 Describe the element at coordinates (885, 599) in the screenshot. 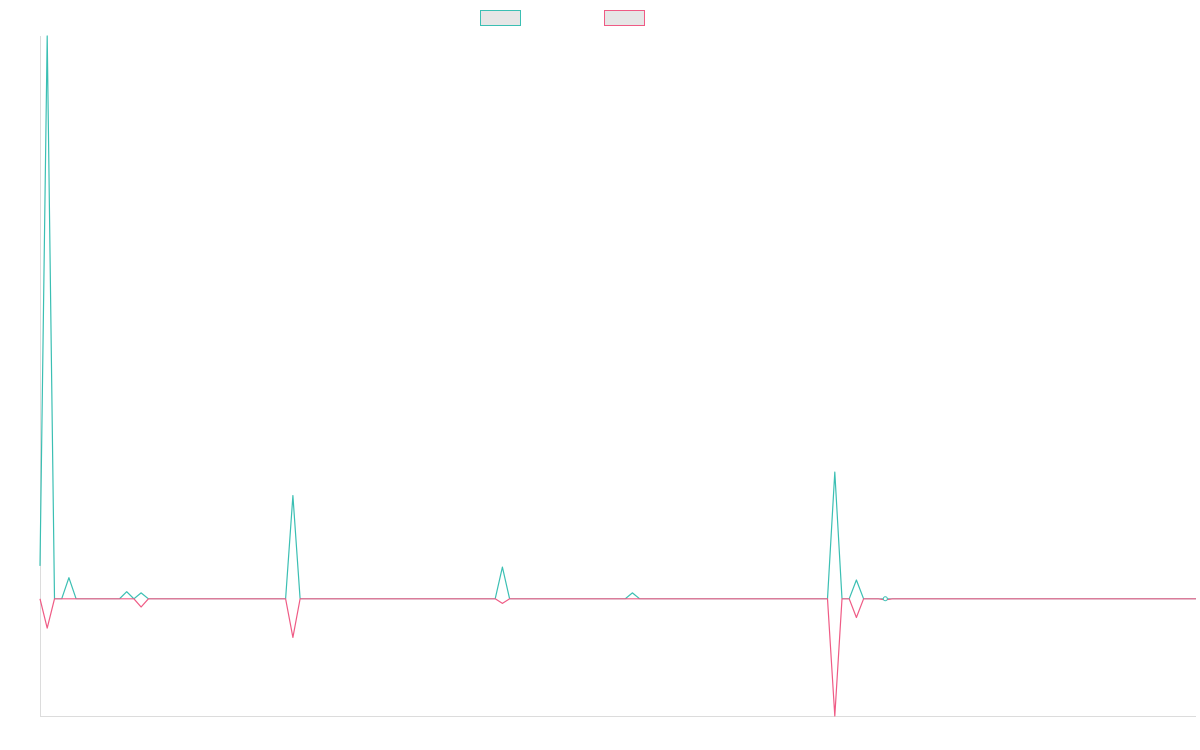

I see `data-point-marker` at that location.